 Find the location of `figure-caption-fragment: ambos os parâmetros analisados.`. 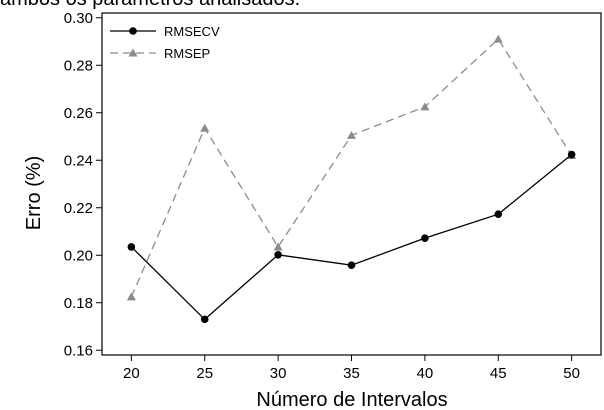

figure-caption-fragment: ambos os parâmetros analisados. is located at coordinates (302, 5).